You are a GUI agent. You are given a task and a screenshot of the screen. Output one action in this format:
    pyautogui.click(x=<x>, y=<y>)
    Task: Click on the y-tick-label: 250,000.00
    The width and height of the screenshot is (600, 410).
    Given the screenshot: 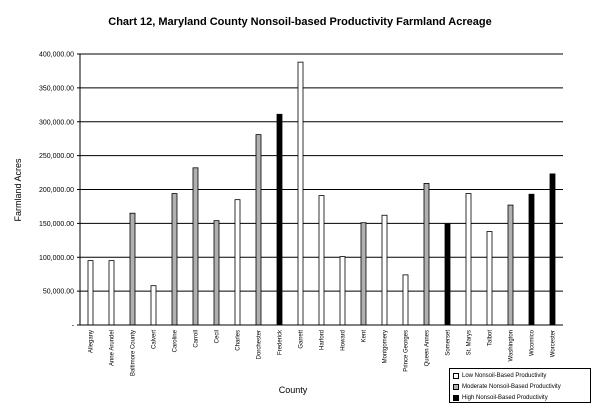 What is the action you would take?
    pyautogui.click(x=56, y=156)
    